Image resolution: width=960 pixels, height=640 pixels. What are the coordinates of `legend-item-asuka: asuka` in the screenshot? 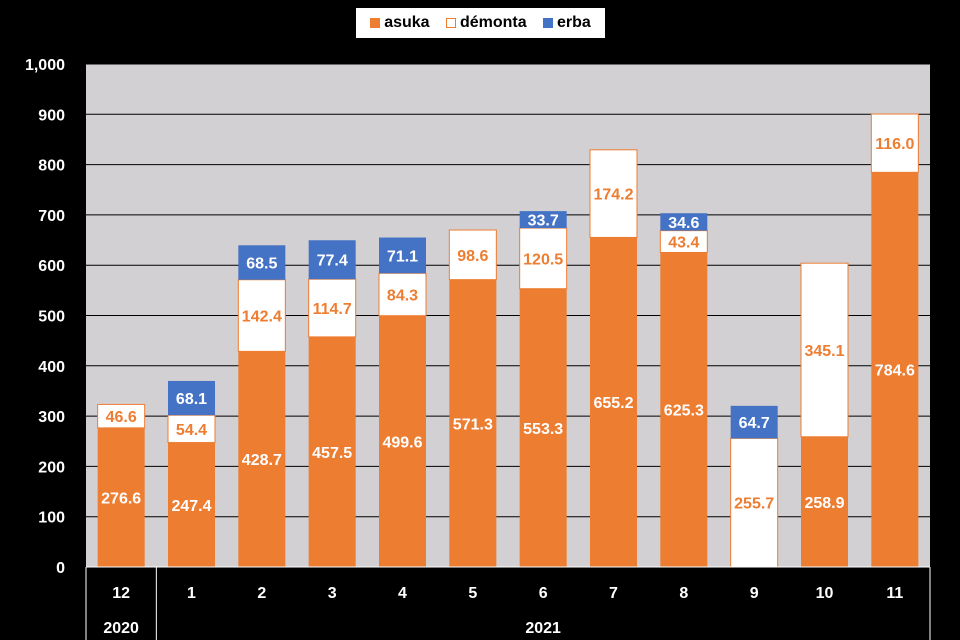 It's located at (400, 23).